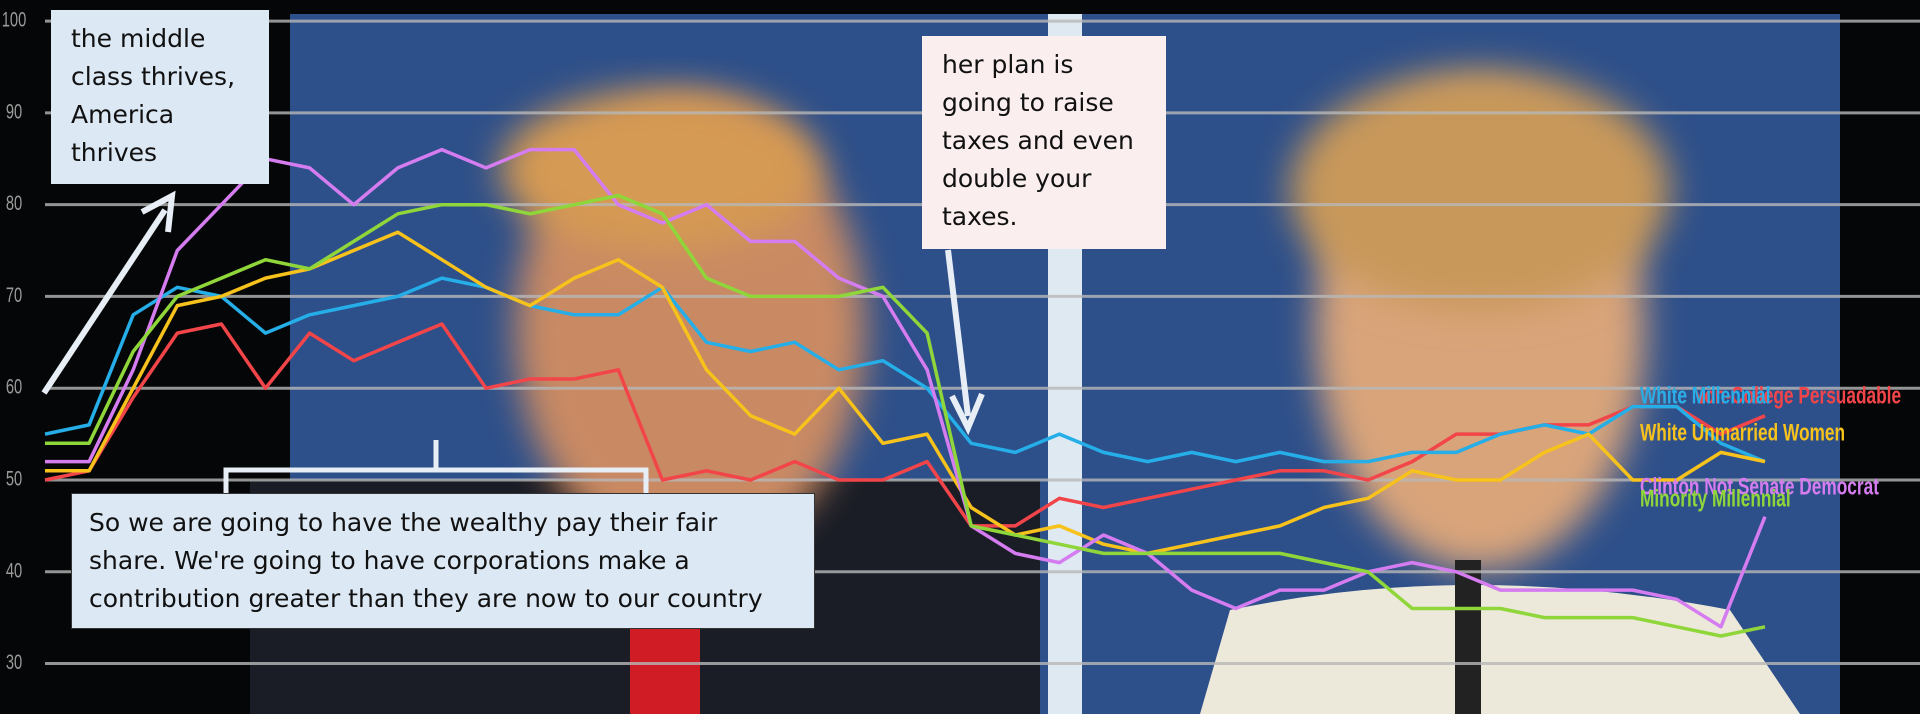 This screenshot has width=1920, height=714. I want to click on legend-label: White Unmarried Women, so click(1742, 433).